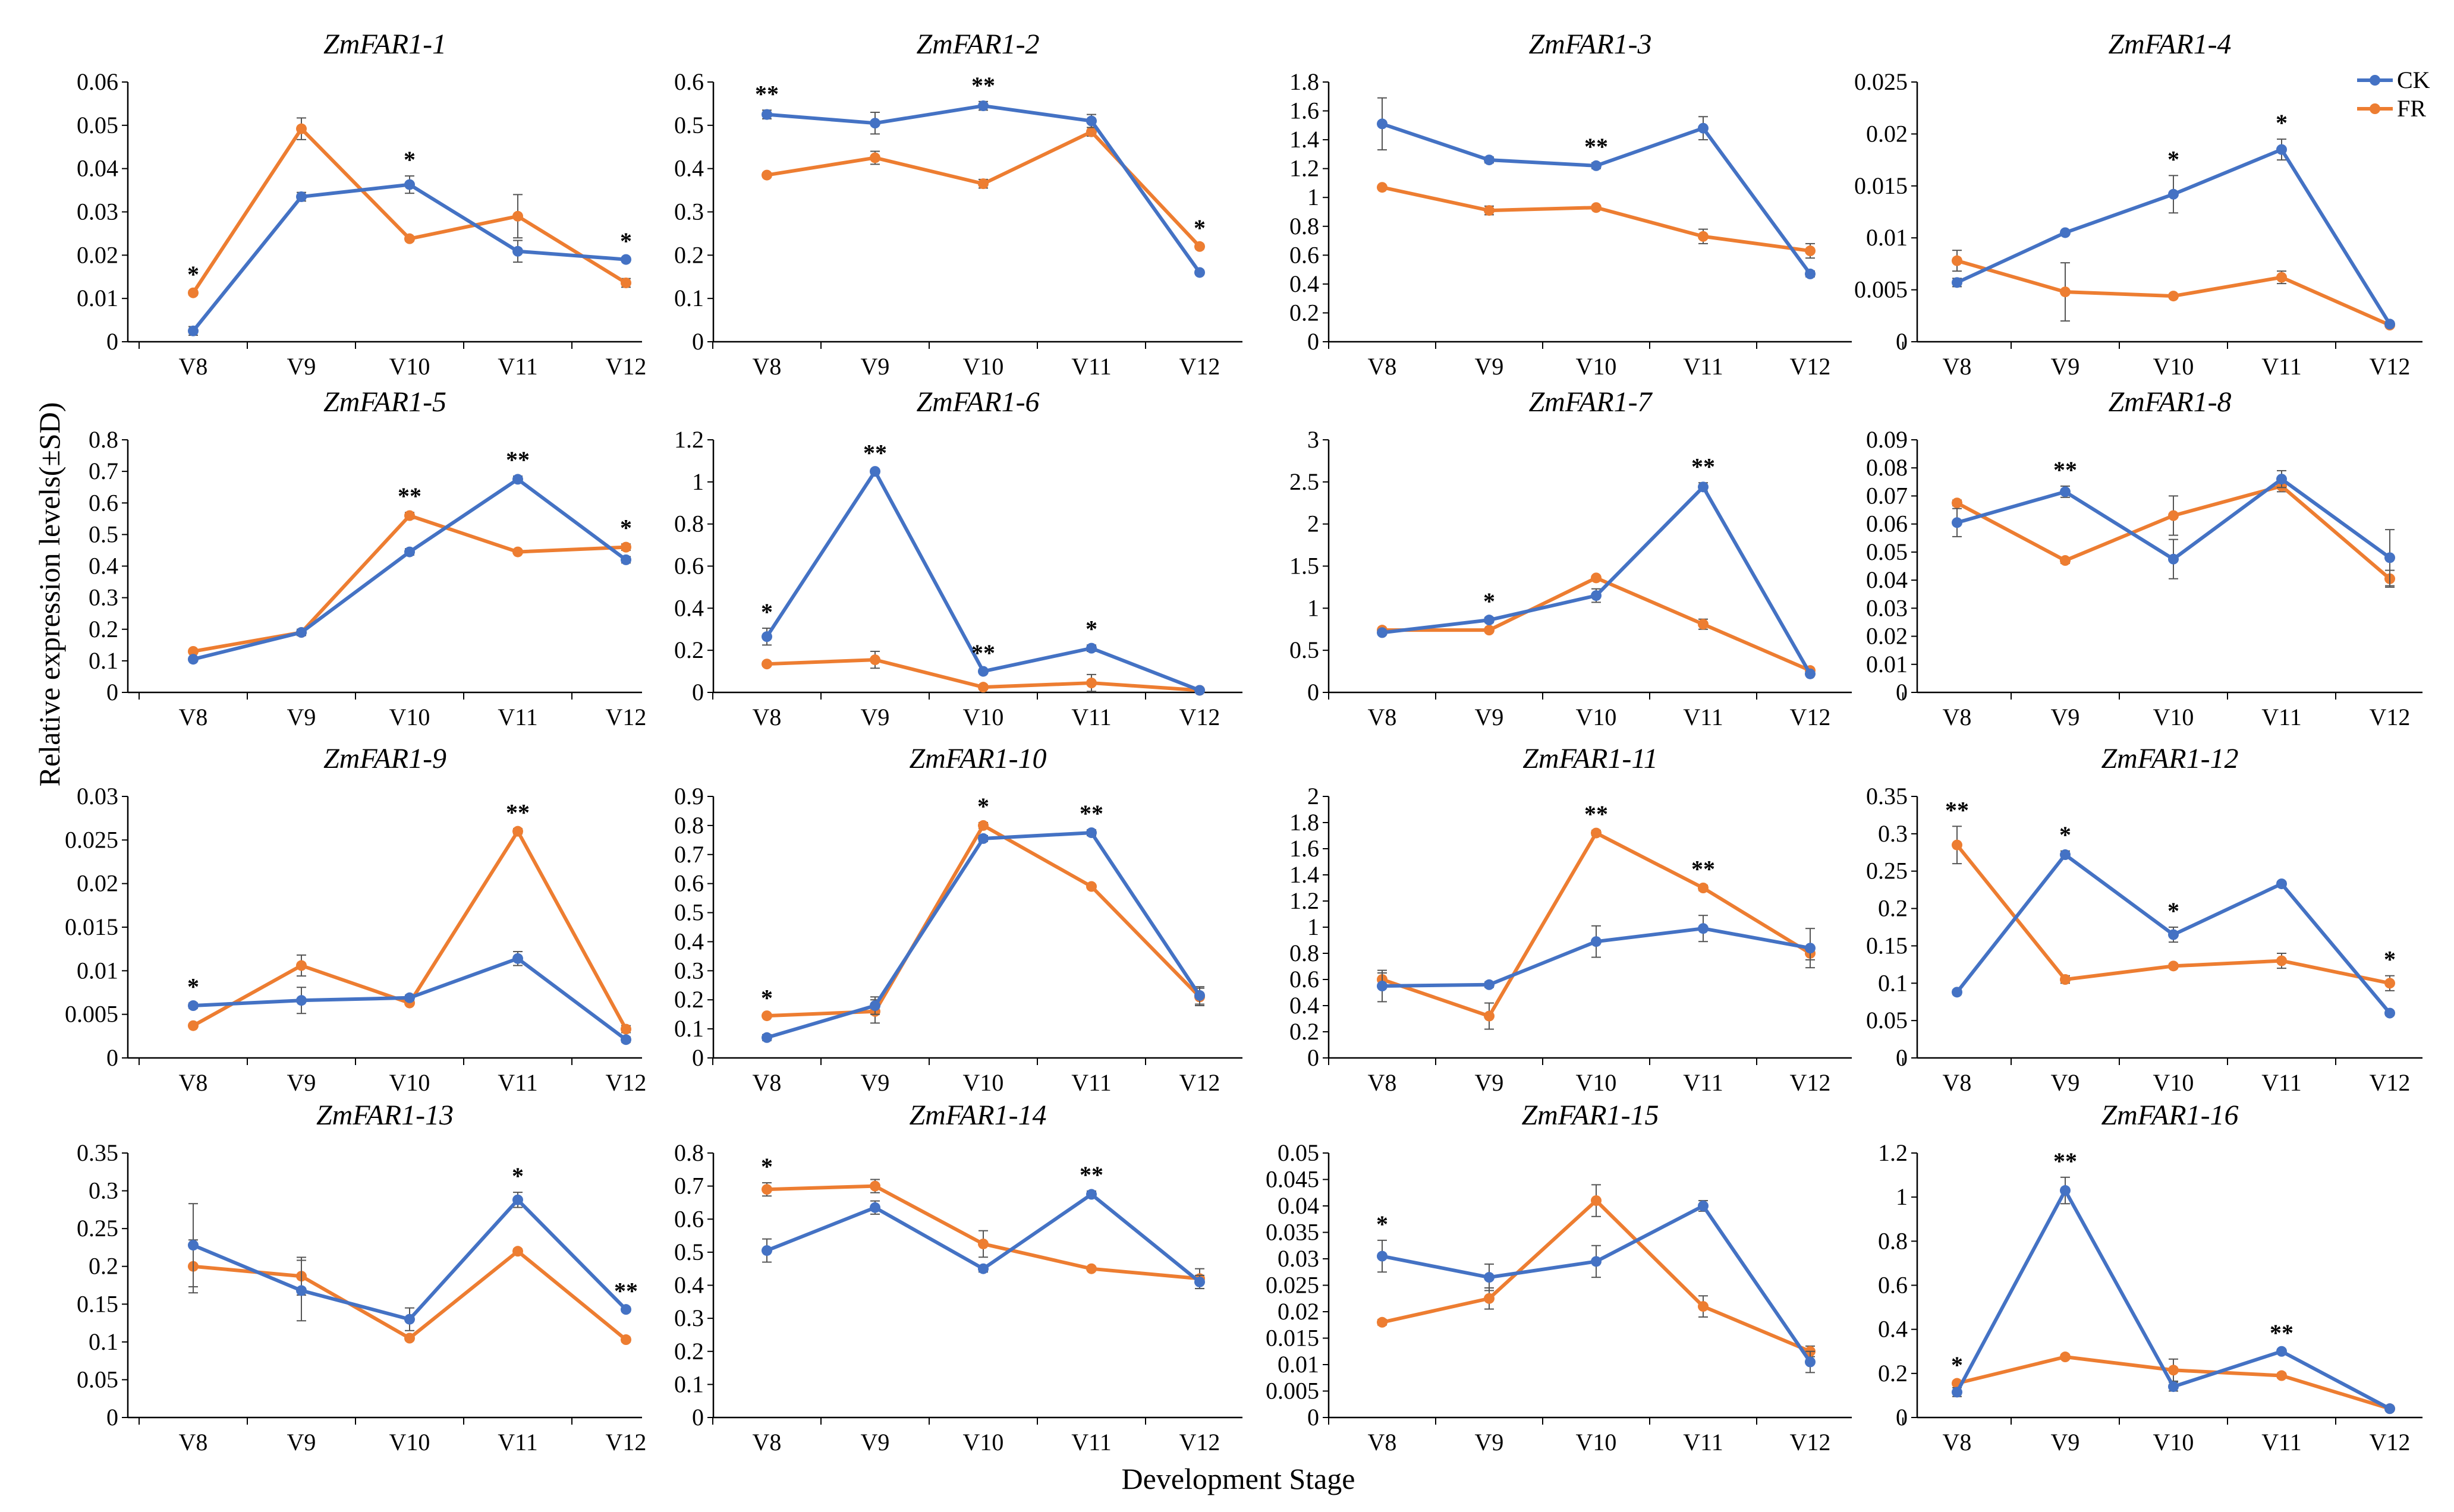 This screenshot has width=2454, height=1512. Describe the element at coordinates (1304, 168) in the screenshot. I see `y-tick-label: 1.2` at that location.